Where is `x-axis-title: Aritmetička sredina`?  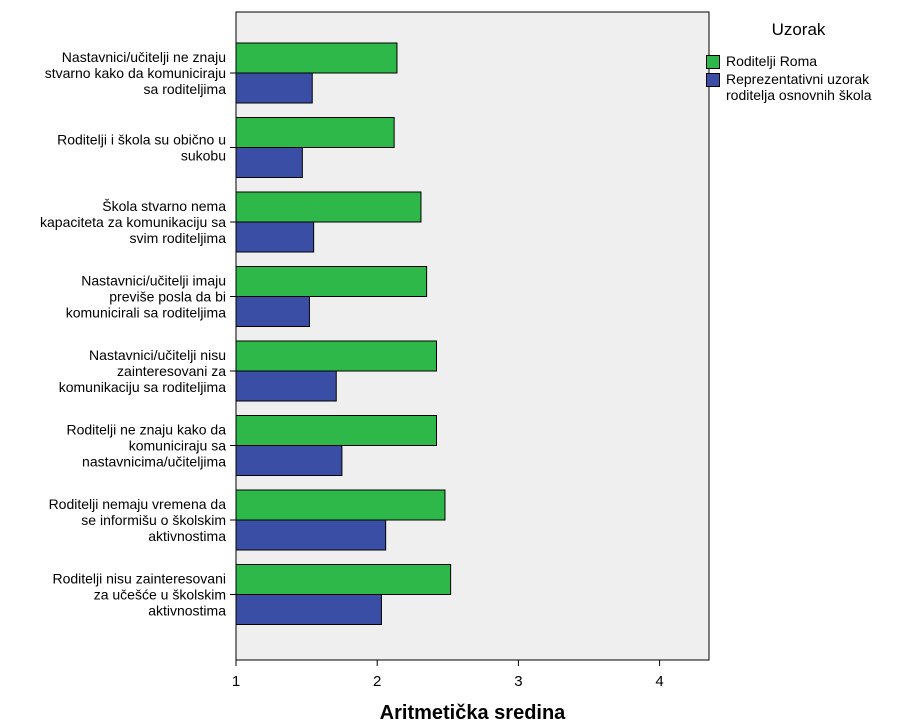
x-axis-title: Aritmetička sredina is located at coordinates (472, 713).